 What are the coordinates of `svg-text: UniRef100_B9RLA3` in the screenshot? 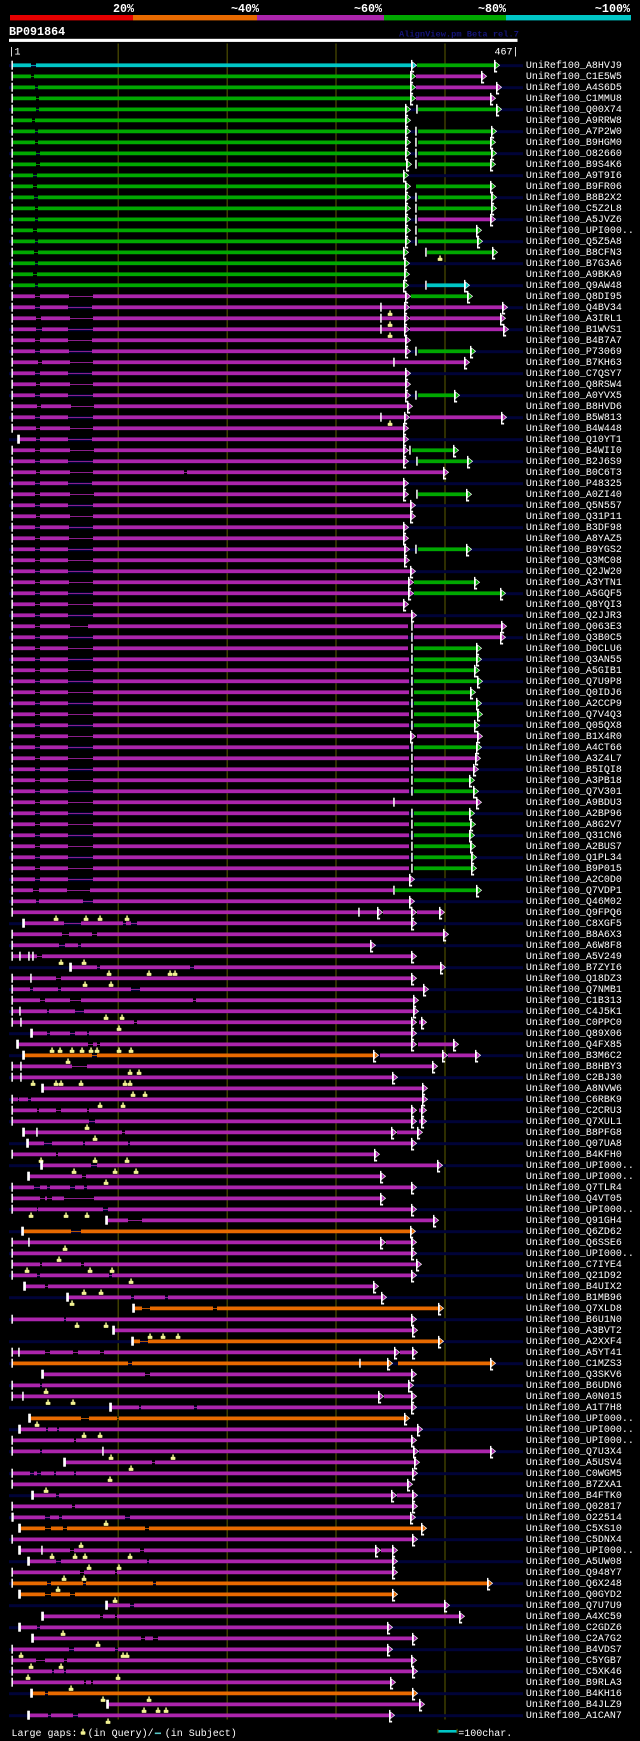 It's located at (574, 1683).